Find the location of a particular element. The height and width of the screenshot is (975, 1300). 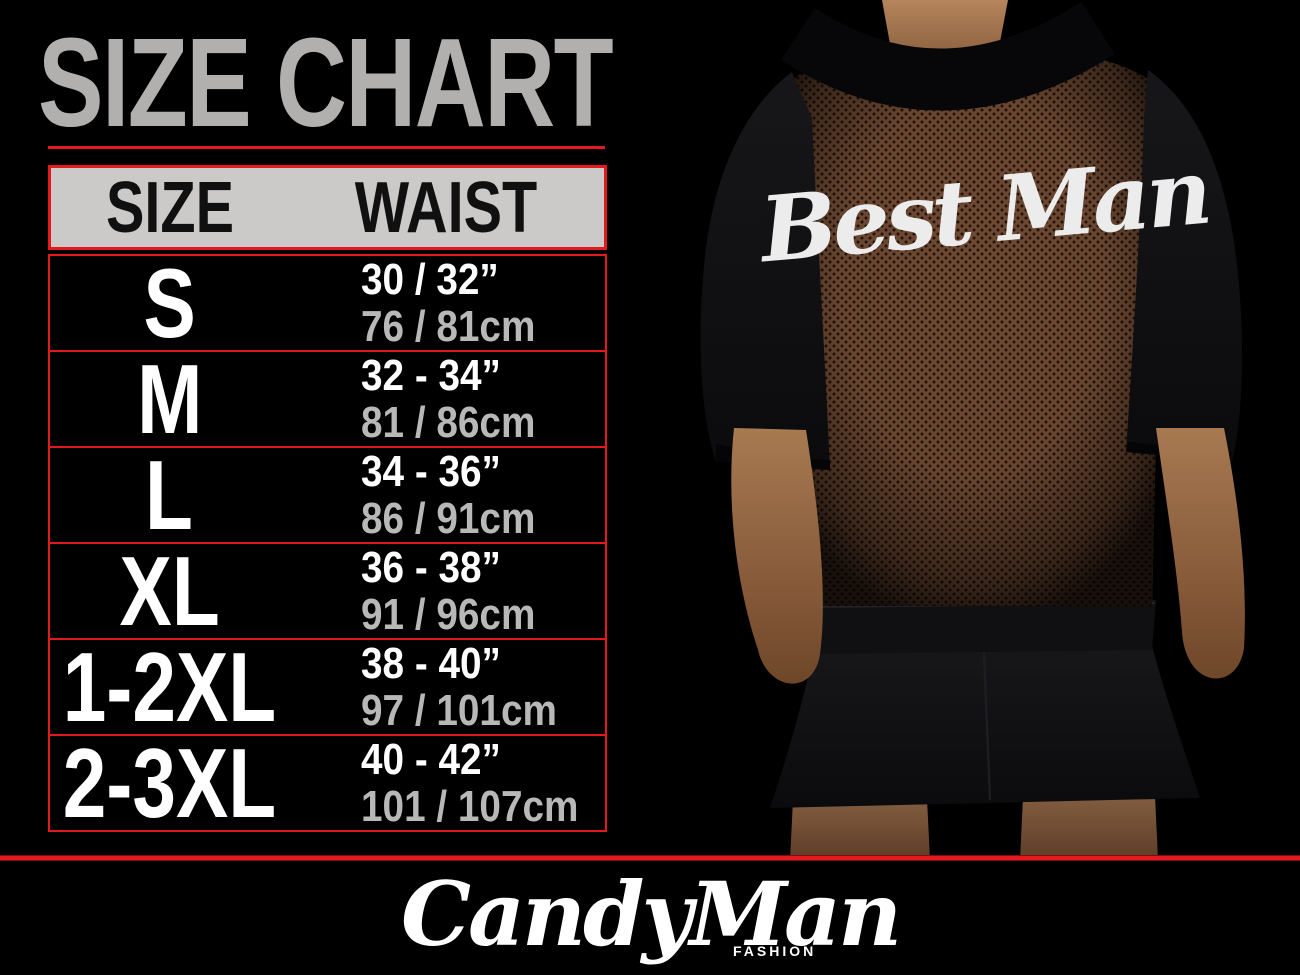

size-cell: 1-2XL is located at coordinates (169, 686).